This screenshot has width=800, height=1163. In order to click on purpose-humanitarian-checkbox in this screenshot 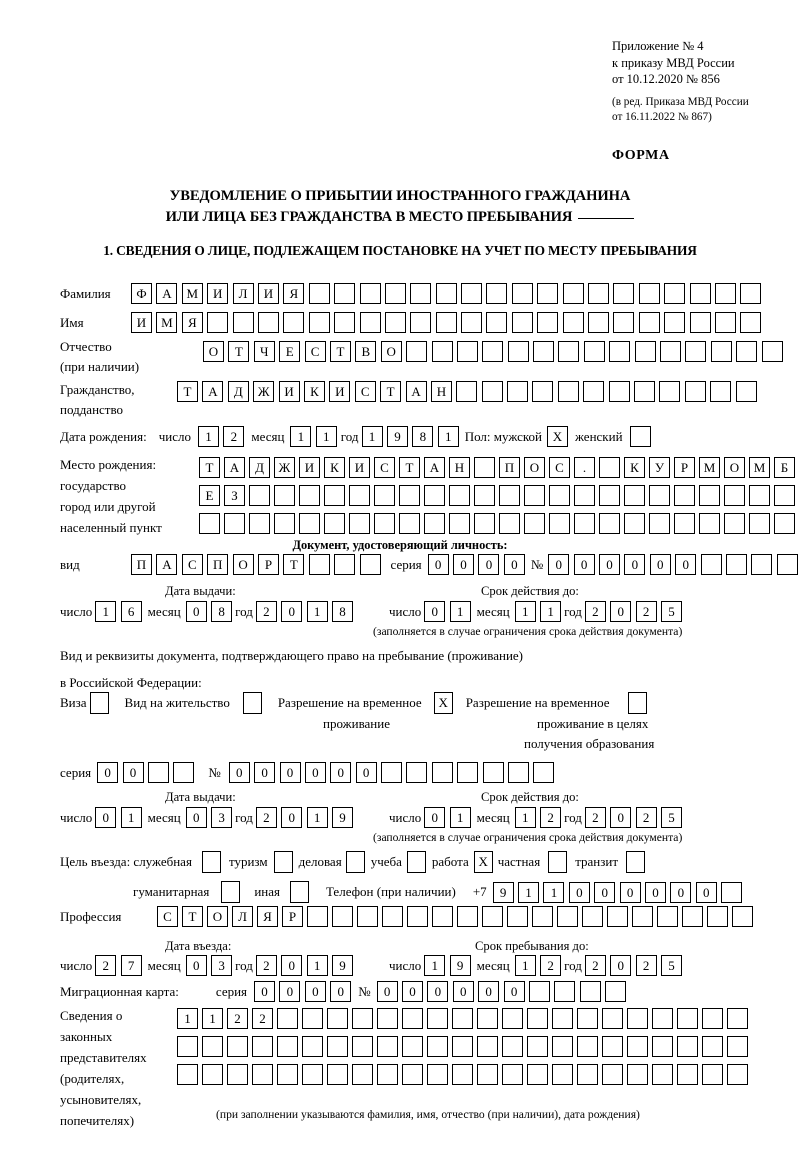, I will do `click(231, 892)`.